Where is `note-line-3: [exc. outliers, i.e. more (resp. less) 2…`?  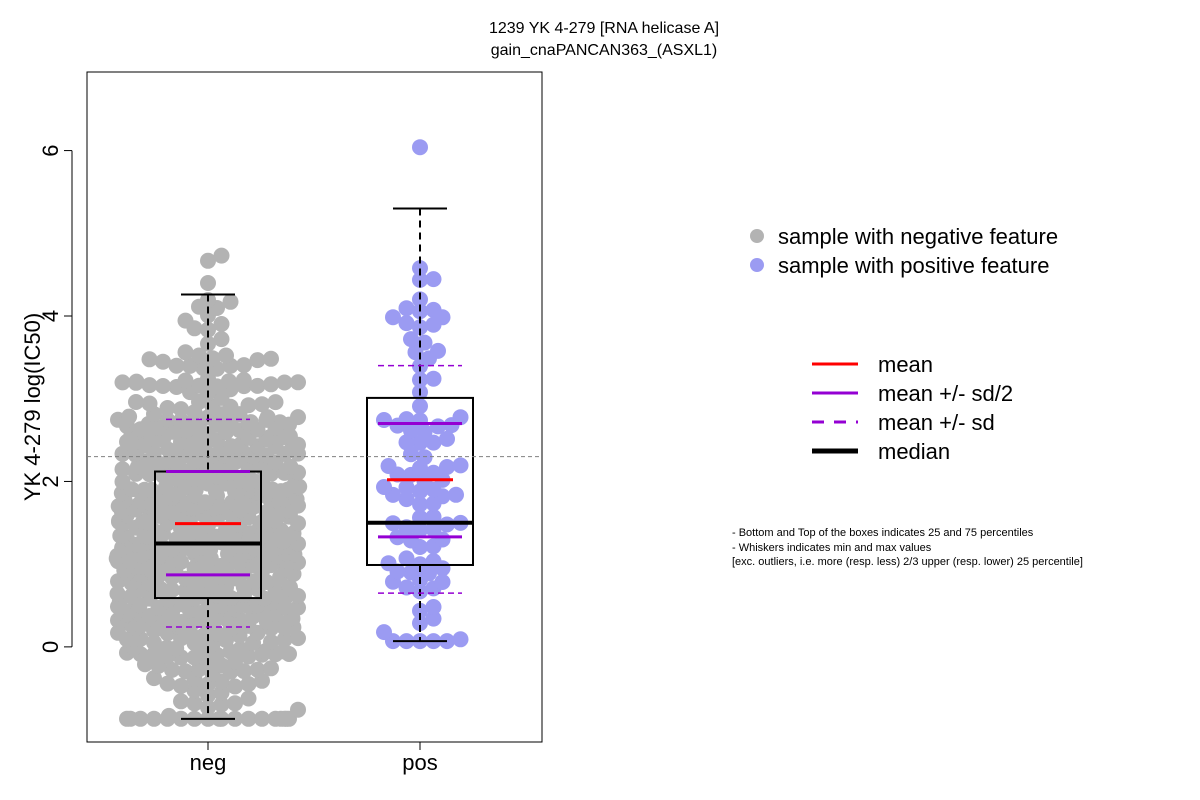
note-line-3: [exc. outliers, i.e. more (resp. less) 2… is located at coordinates (907, 562).